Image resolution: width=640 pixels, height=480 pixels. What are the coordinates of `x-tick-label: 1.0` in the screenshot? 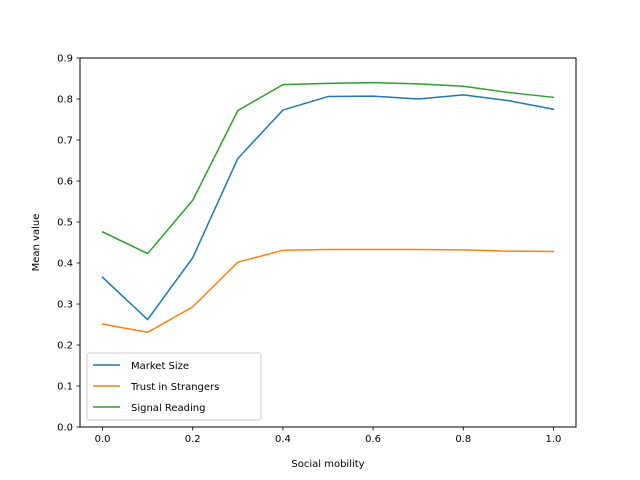 It's located at (554, 439).